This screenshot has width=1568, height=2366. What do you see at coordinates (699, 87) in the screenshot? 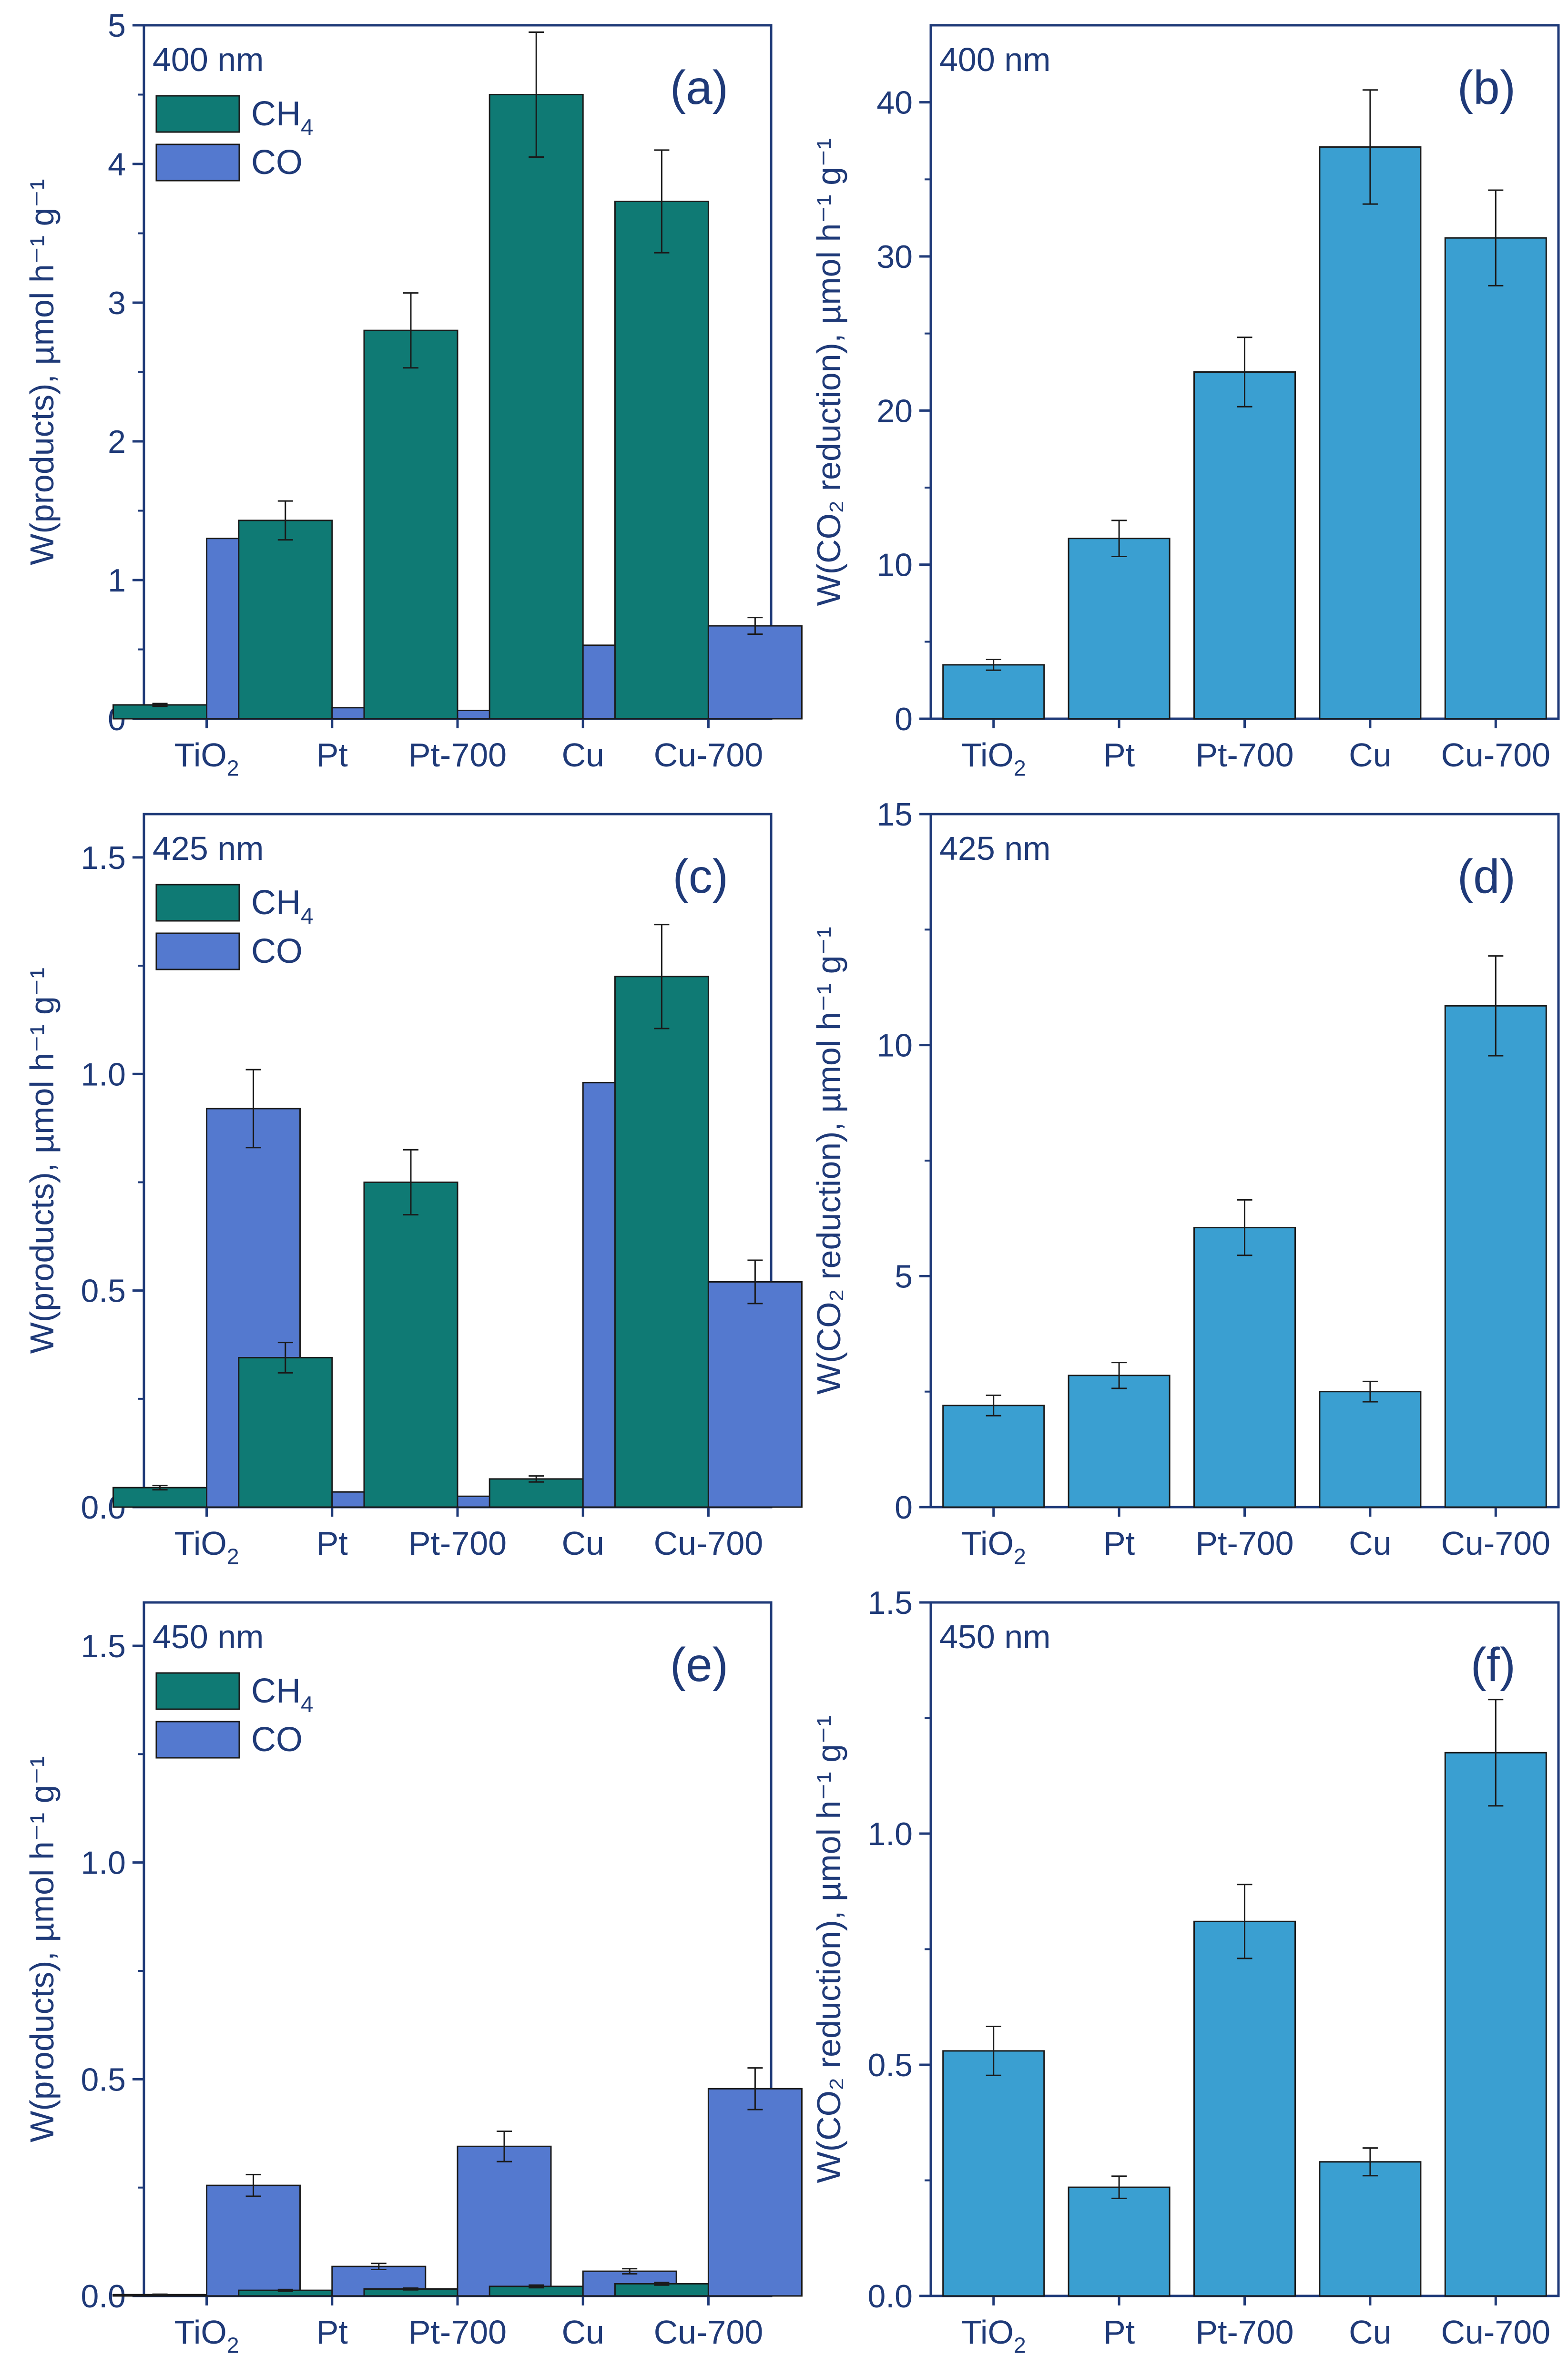
I see `panel-label: (a)` at bounding box center [699, 87].